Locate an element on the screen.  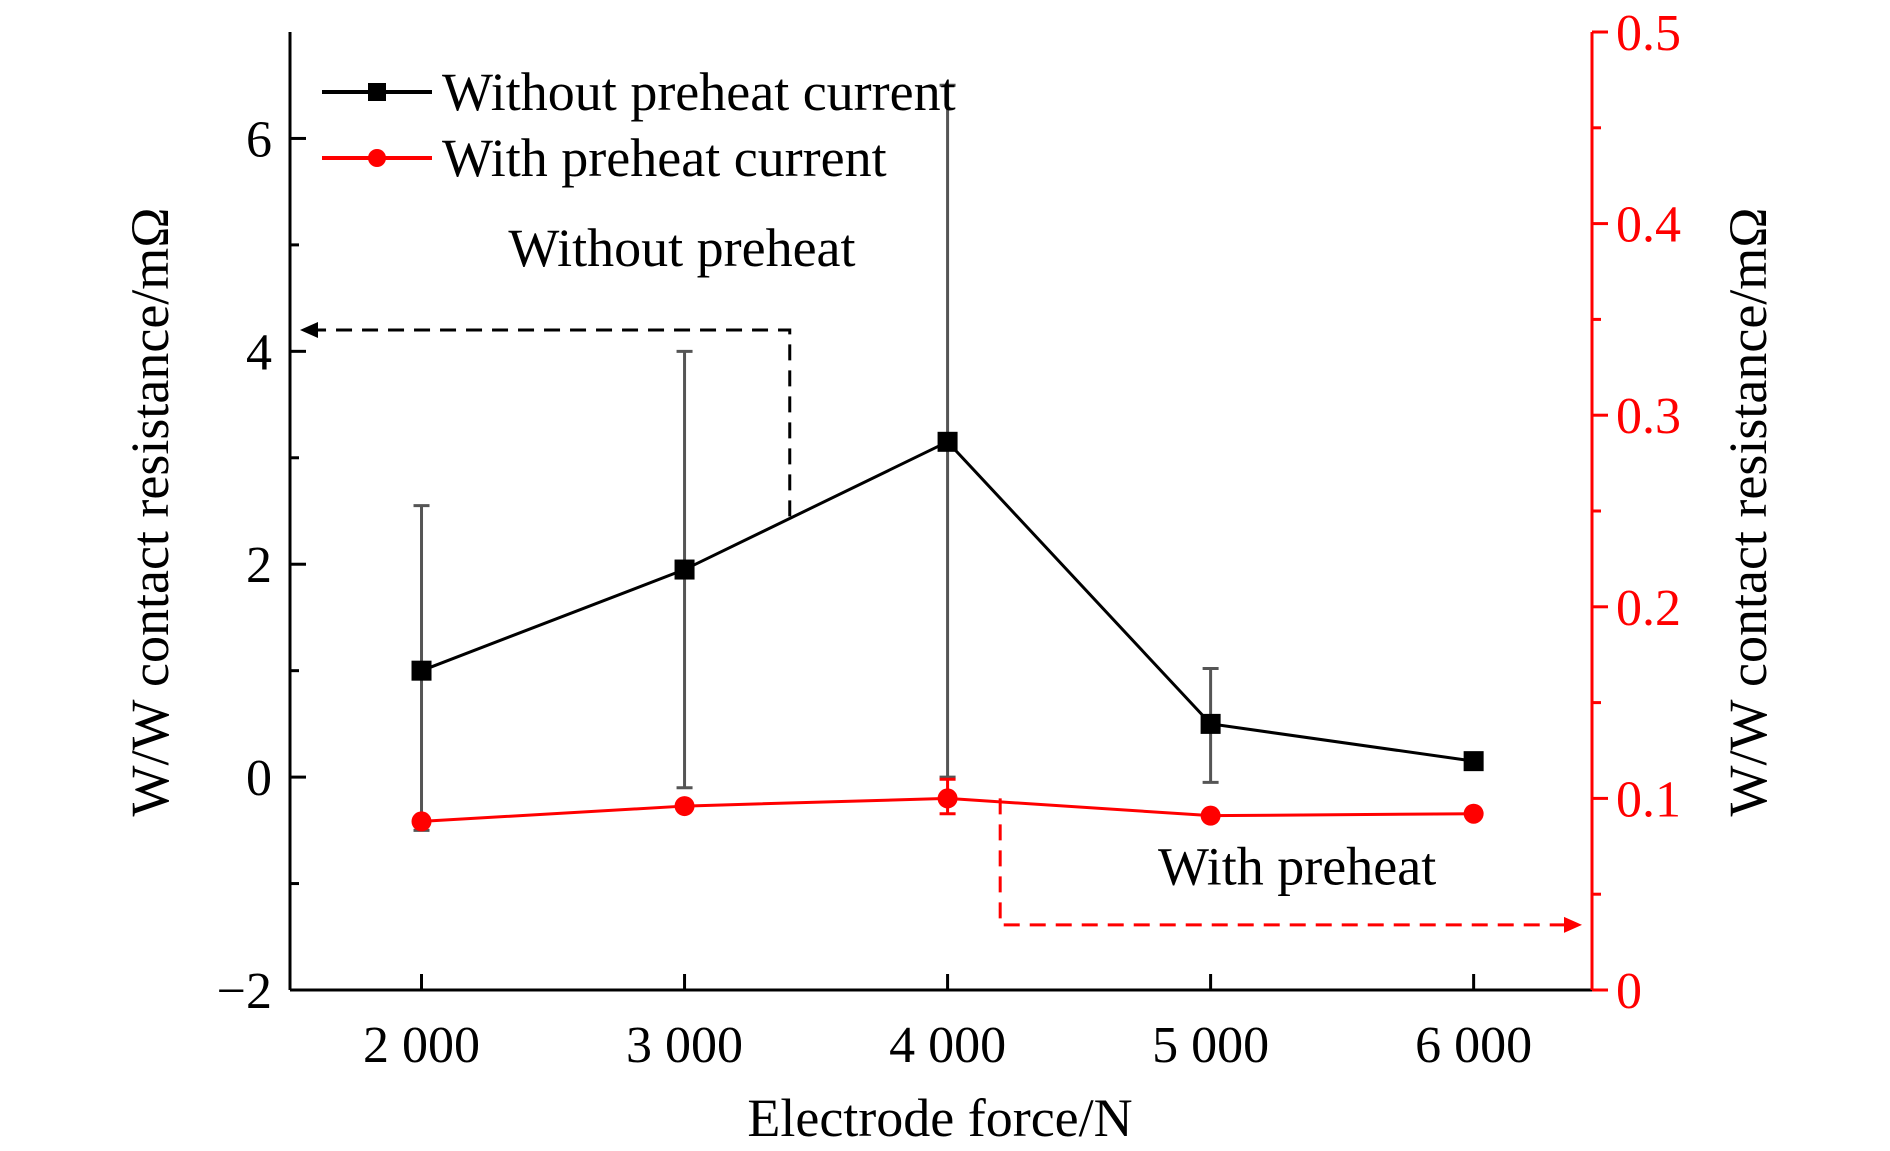
y-right-tick-label: 0.1 is located at coordinates (1648, 799).